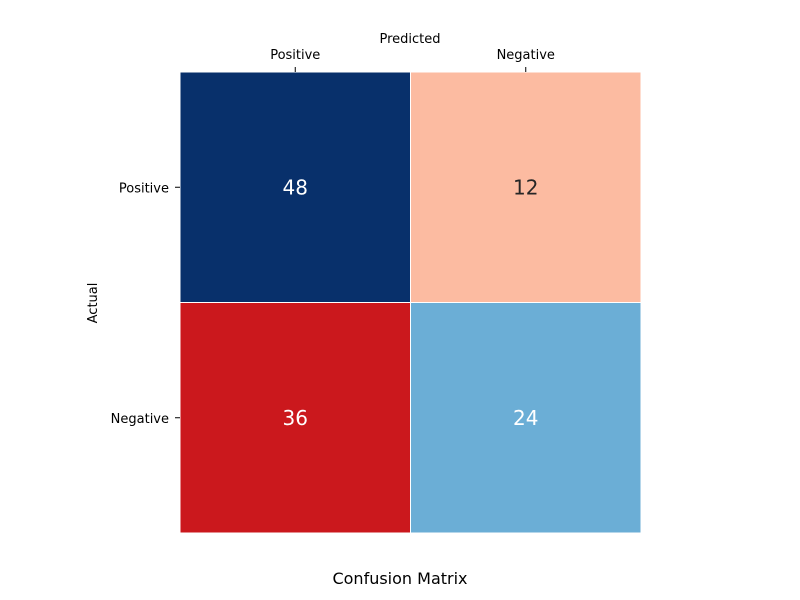 Image resolution: width=800 pixels, height=600 pixels. Describe the element at coordinates (140, 419) in the screenshot. I see `y-tick-label: Negative` at that location.